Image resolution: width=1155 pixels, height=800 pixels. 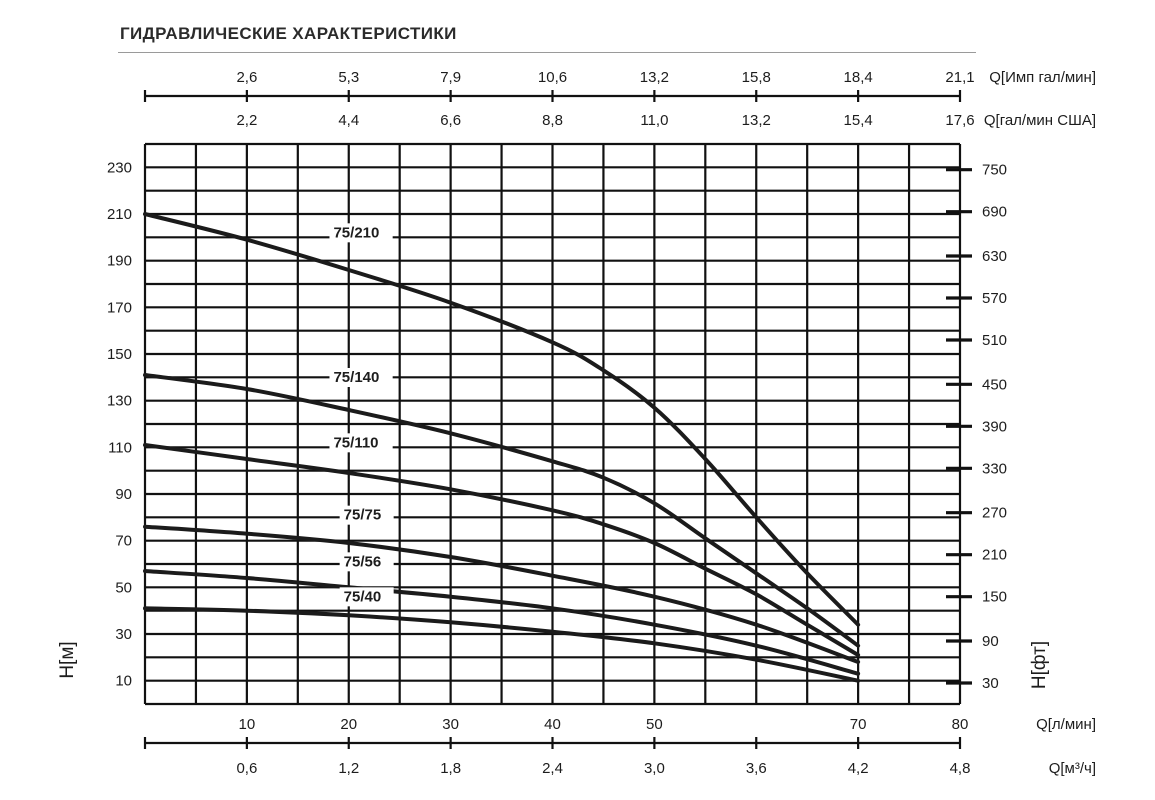 What do you see at coordinates (552, 768) in the screenshot?
I see `secondary-x-tick-label: 2,4` at bounding box center [552, 768].